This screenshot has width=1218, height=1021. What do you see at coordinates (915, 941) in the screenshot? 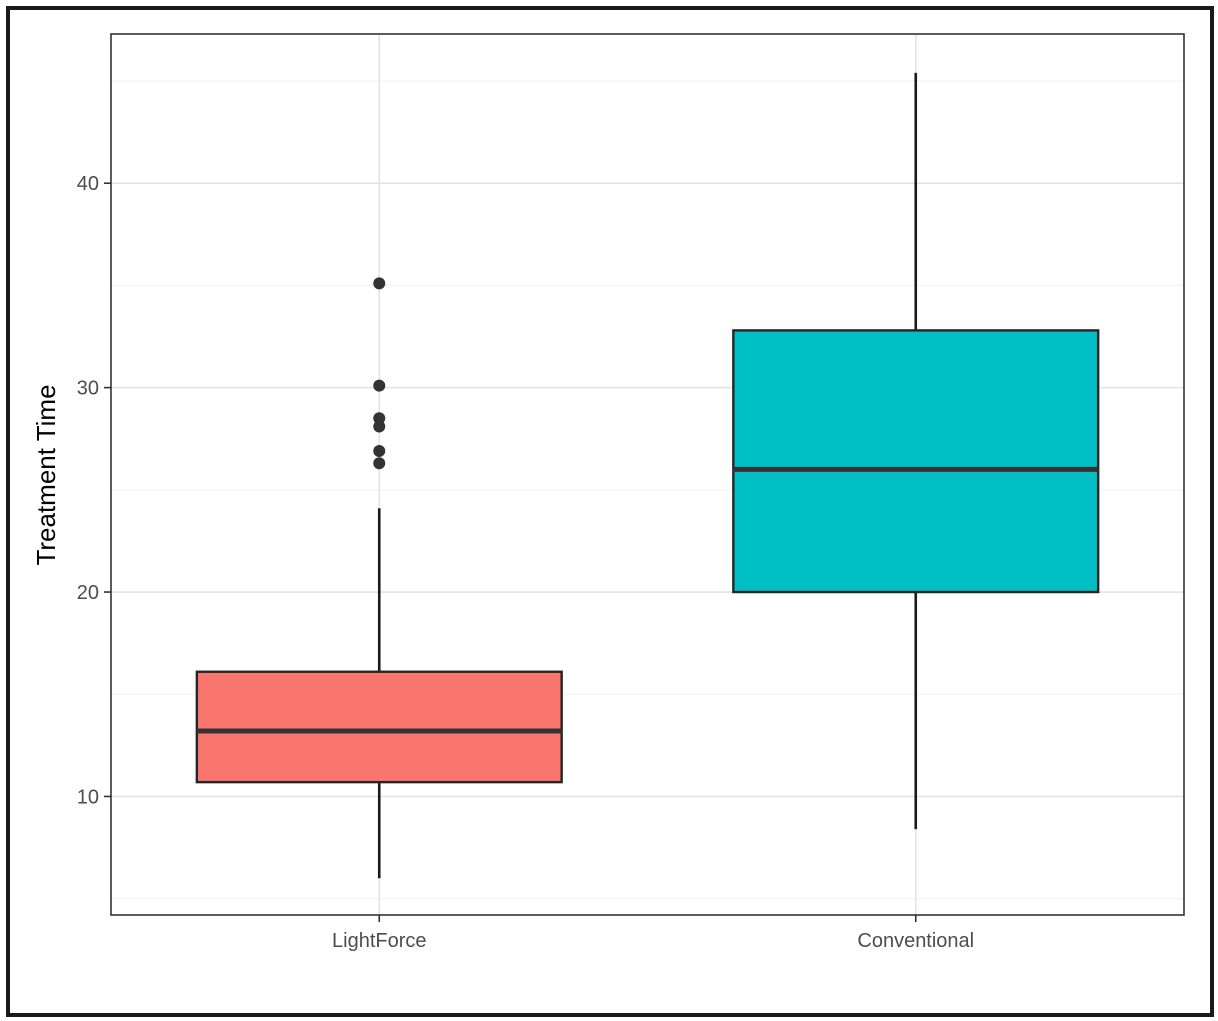
I see `x-tick-label: Conventional` at bounding box center [915, 941].